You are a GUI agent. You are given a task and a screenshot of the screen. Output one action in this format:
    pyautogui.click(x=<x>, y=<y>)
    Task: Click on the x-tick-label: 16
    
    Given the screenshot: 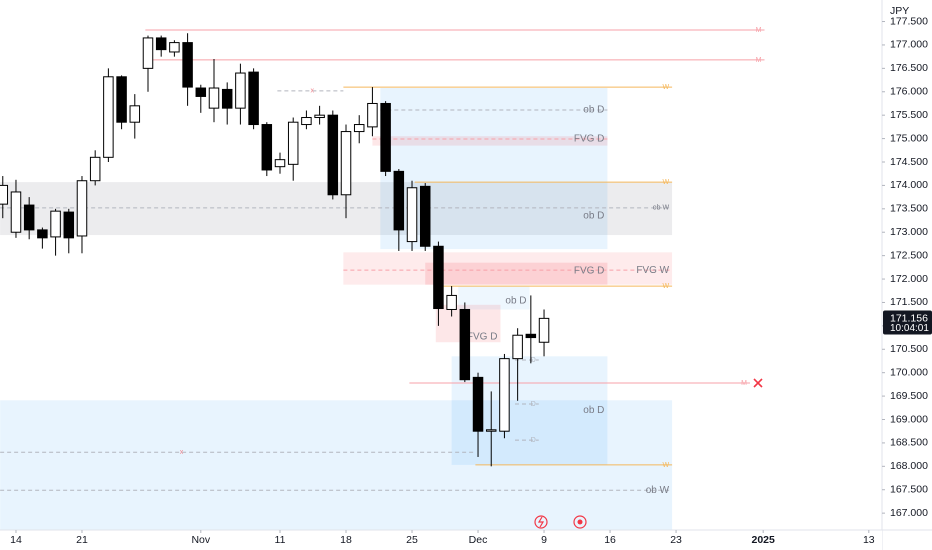 What is the action you would take?
    pyautogui.click(x=610, y=540)
    